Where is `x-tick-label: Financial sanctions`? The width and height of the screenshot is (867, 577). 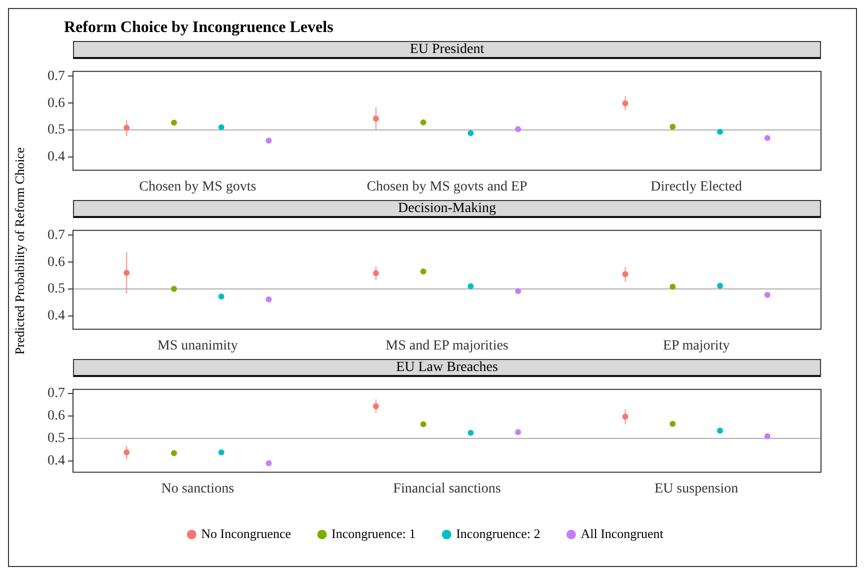 x-tick-label: Financial sanctions is located at coordinates (447, 488).